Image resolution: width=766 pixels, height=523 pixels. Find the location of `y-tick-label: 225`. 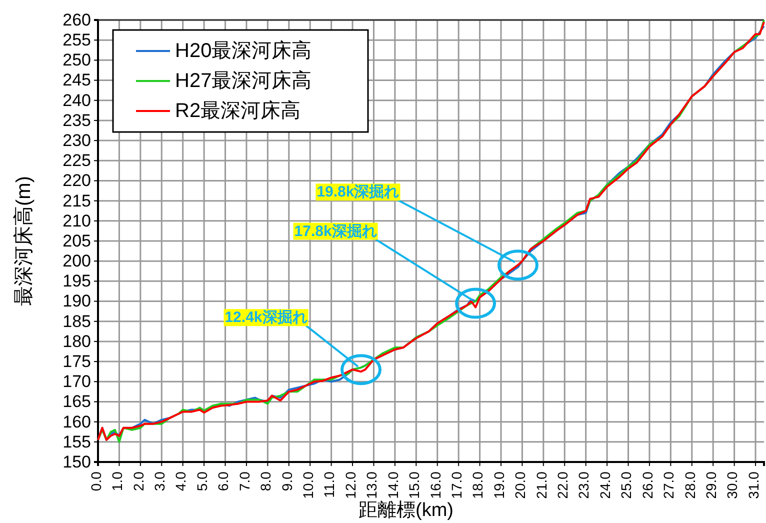

y-tick-label: 225 is located at coordinates (76, 160).